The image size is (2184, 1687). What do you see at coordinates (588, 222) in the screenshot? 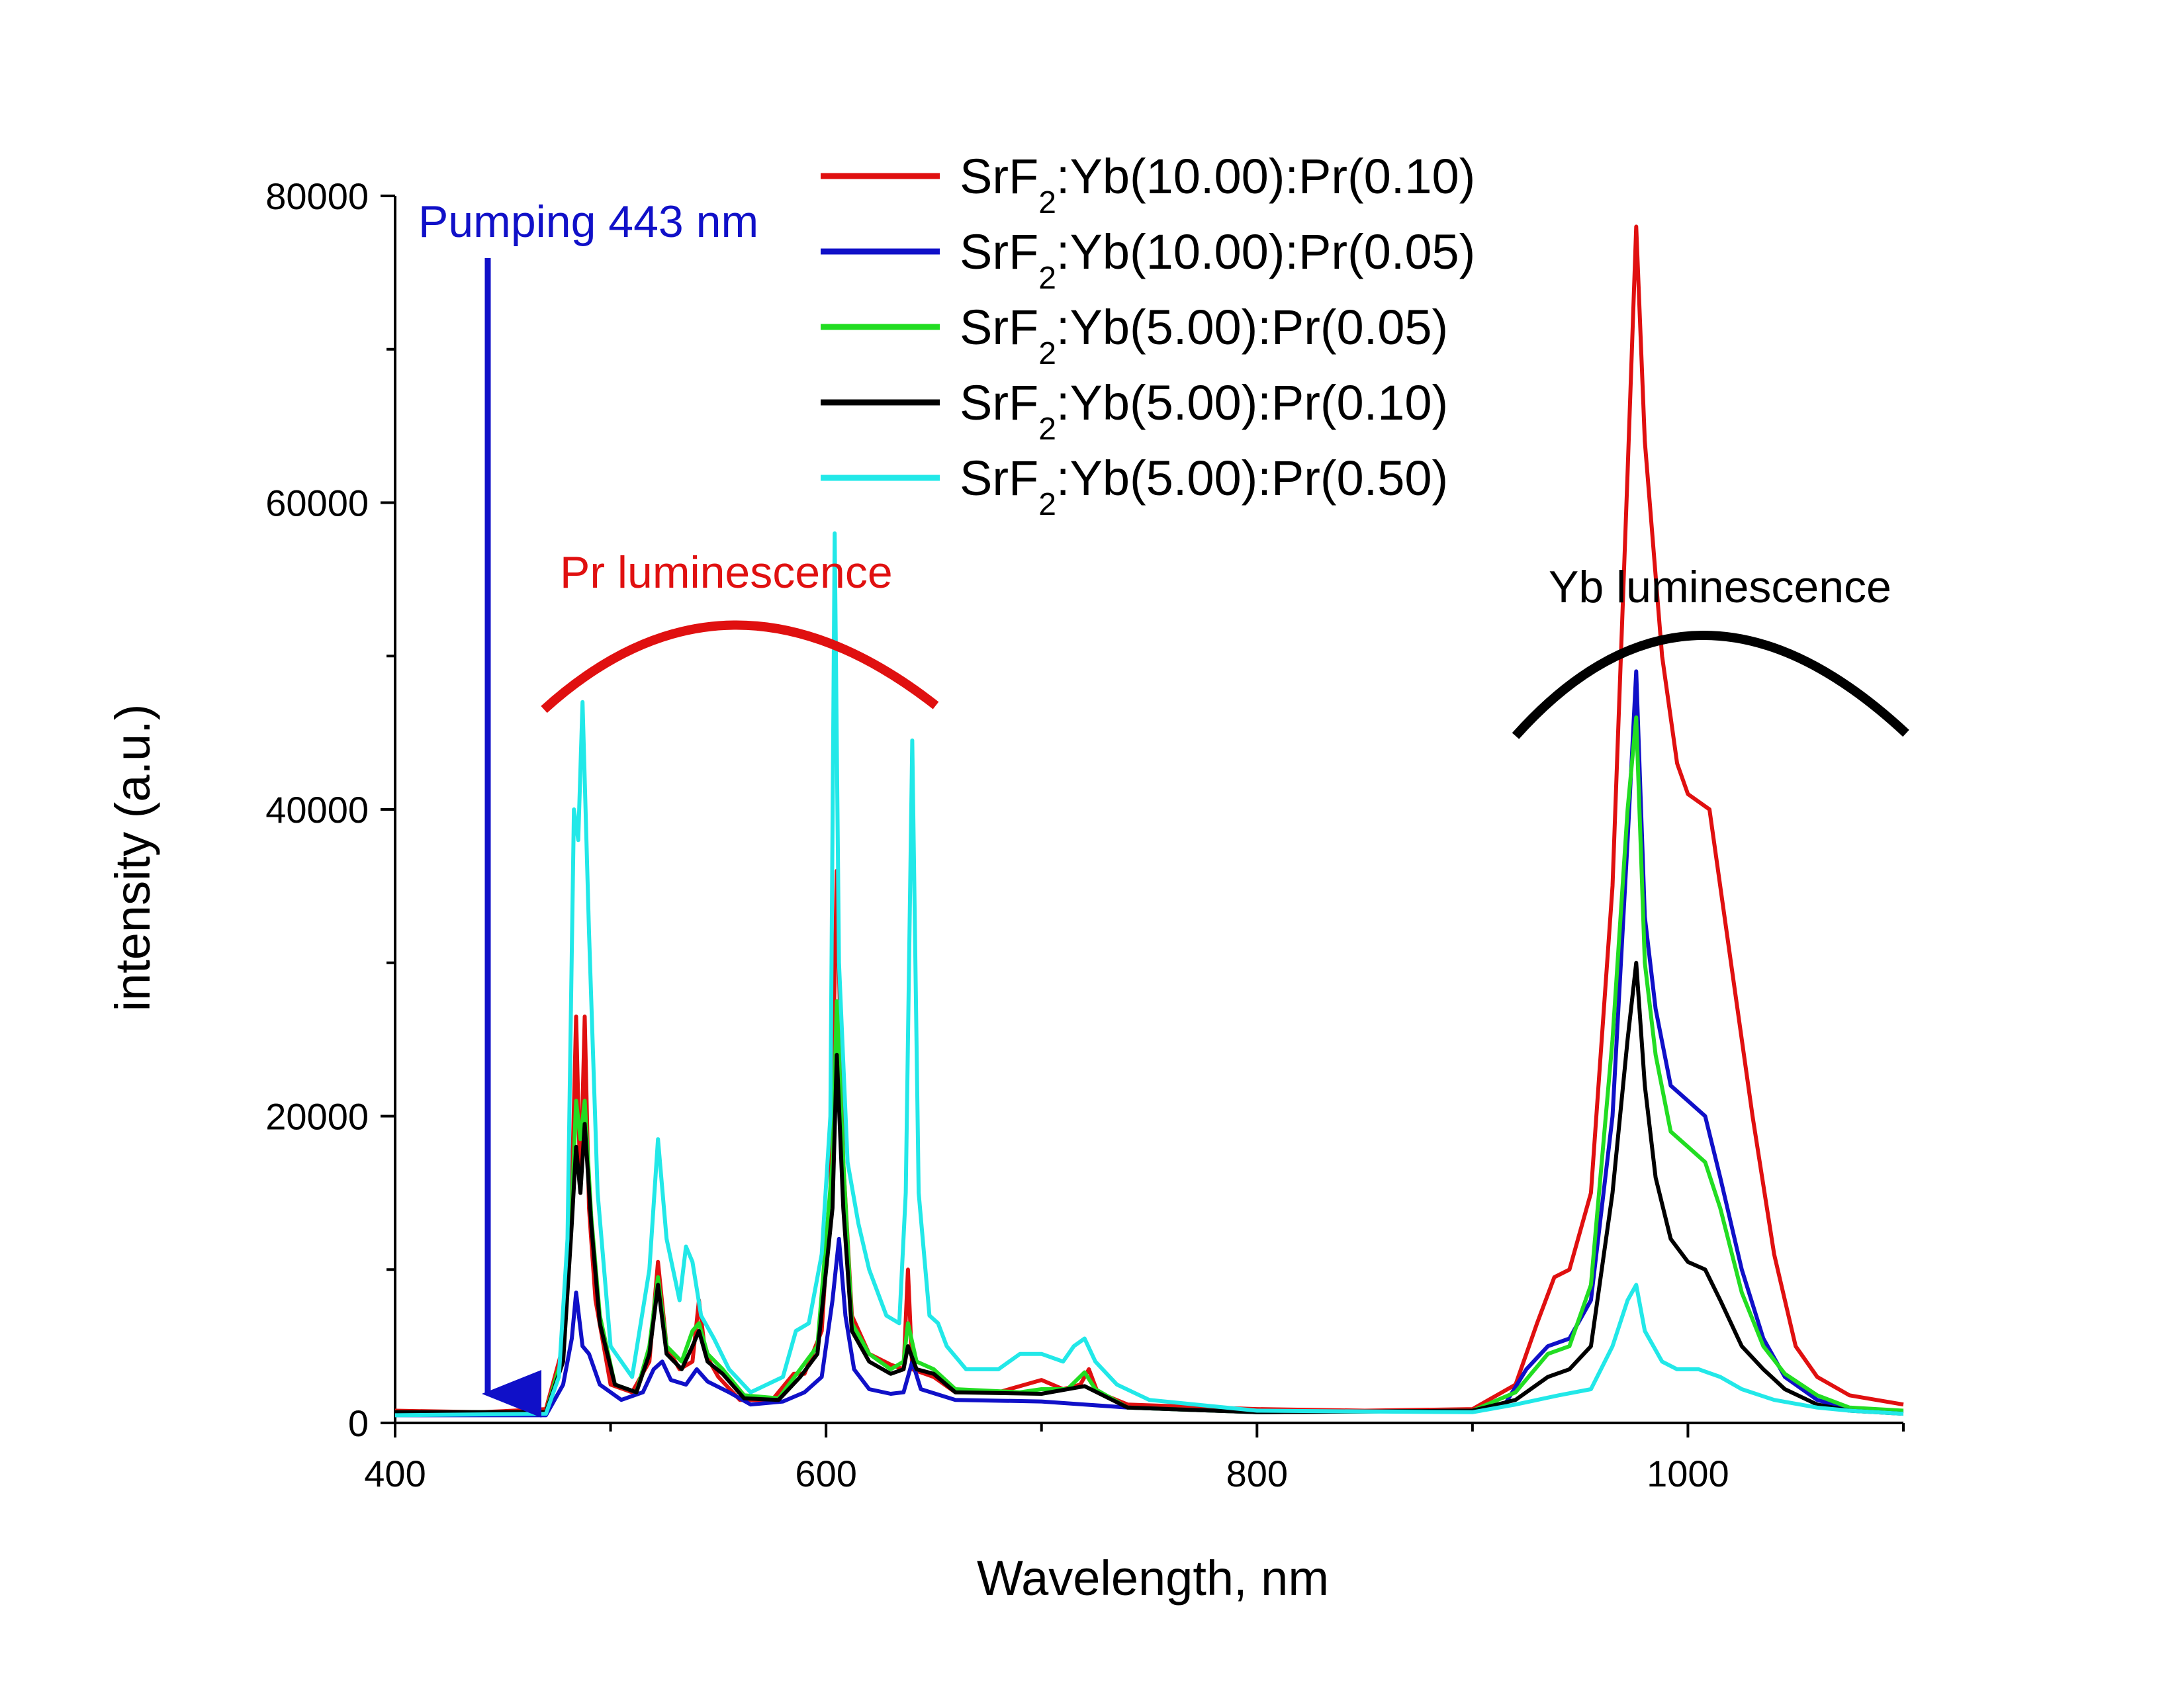
I see `pump-label: Pumping 443 nm` at bounding box center [588, 222].